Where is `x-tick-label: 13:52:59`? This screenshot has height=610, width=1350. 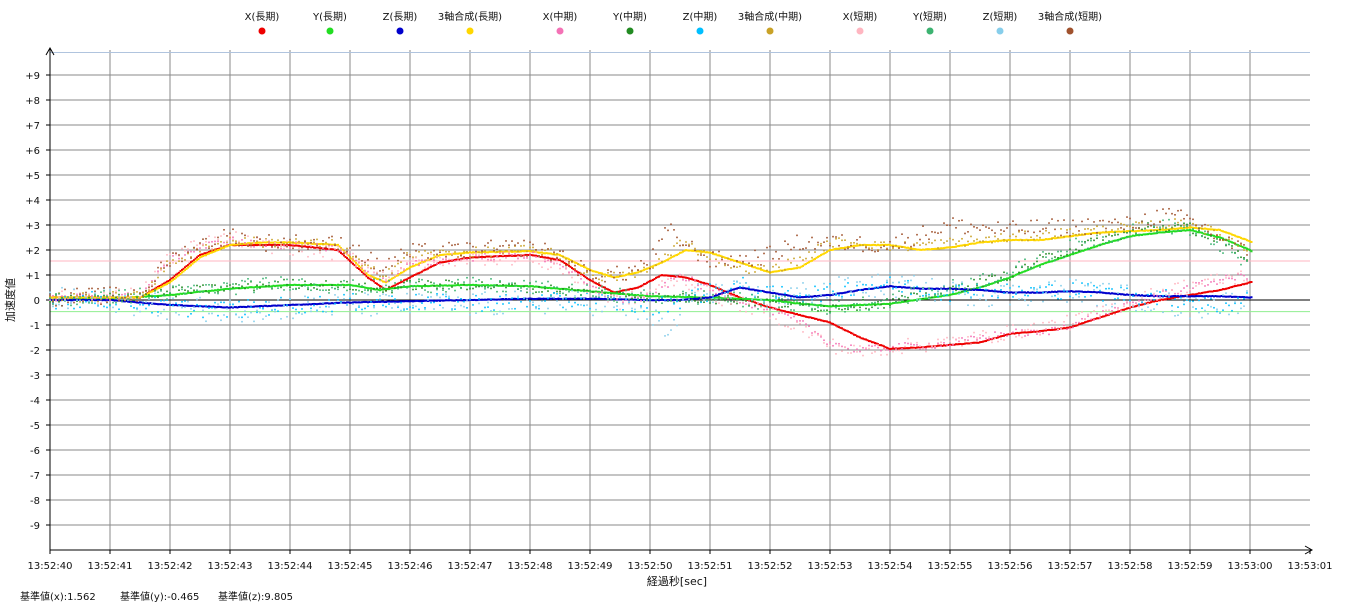
x-tick-label: 13:52:59 is located at coordinates (1190, 566).